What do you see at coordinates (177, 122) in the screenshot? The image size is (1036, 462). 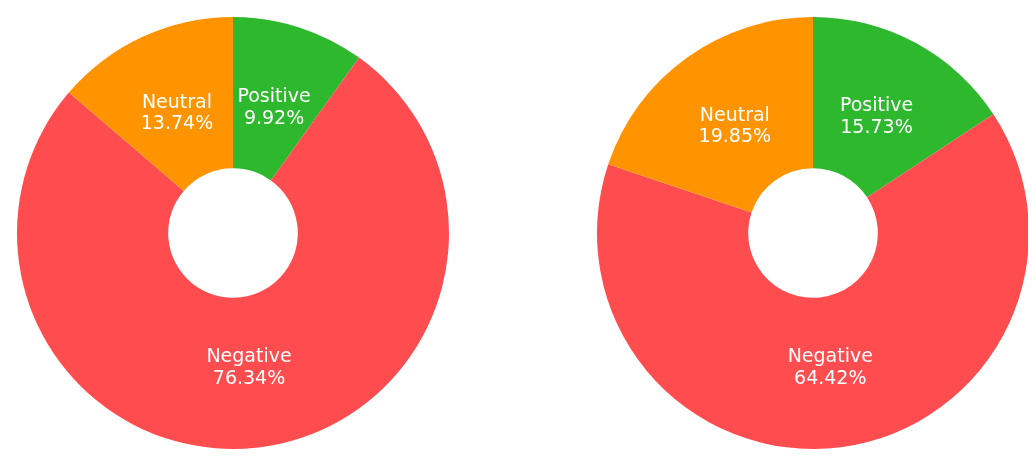 I see `data-label: 13.74%` at bounding box center [177, 122].